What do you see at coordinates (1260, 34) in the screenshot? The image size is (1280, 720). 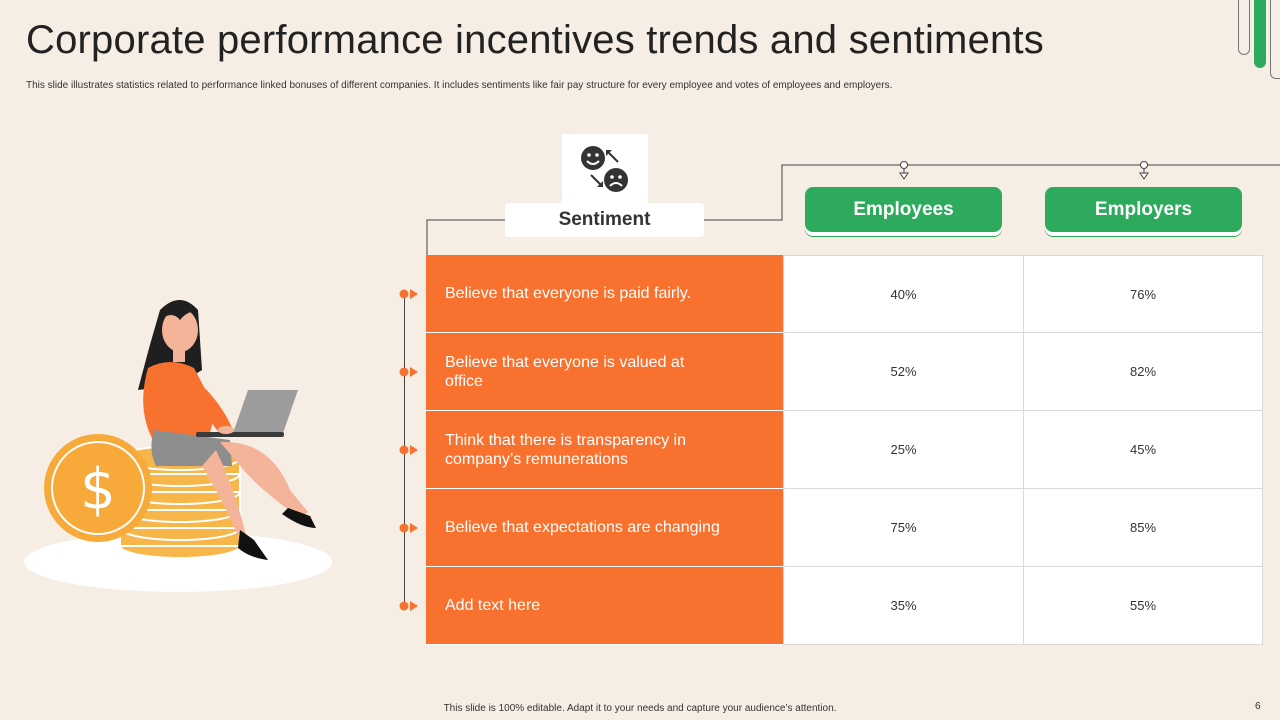 I see `decor-bar-green` at bounding box center [1260, 34].